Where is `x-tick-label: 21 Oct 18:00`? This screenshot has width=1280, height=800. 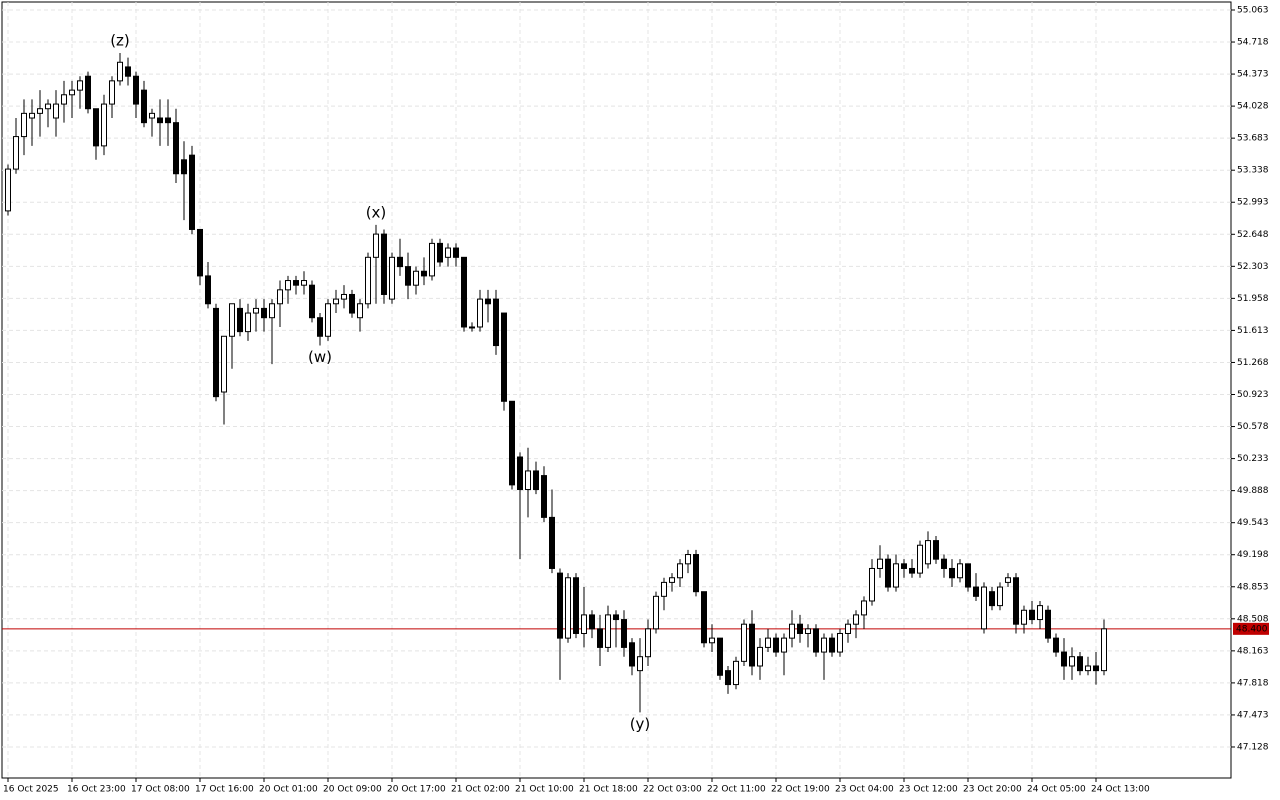
x-tick-label: 21 Oct 18:00 is located at coordinates (608, 790).